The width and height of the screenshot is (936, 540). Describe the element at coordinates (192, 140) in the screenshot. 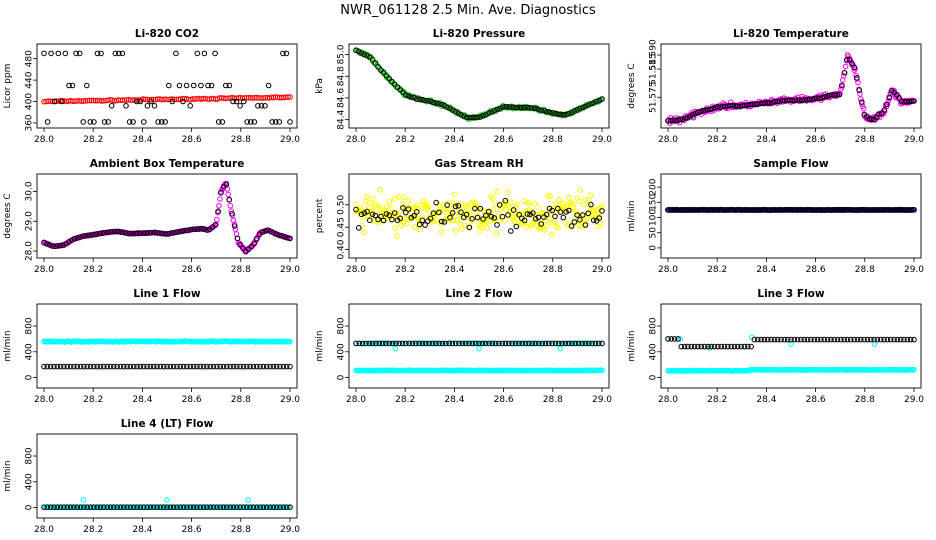

I see `x-tick-label-co2-3: 28.6` at that location.